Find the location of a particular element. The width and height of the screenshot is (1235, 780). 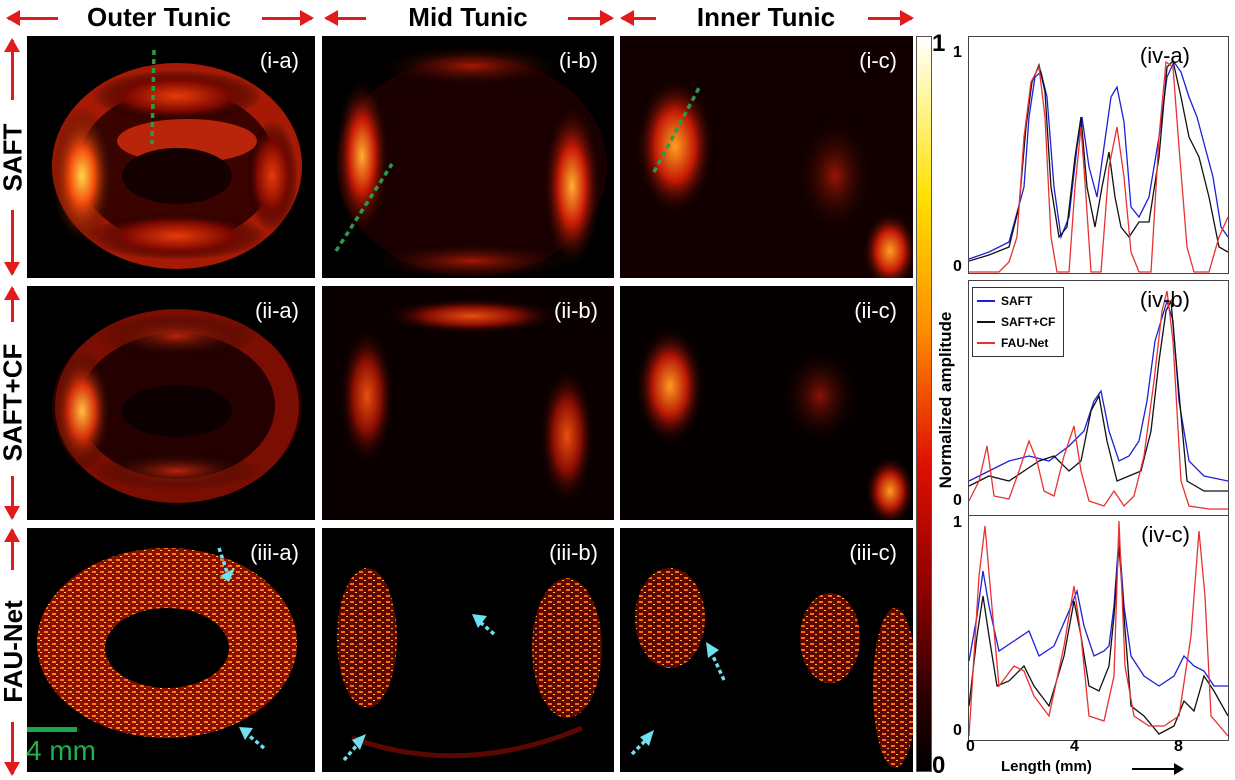

column-header-mid: Mid Tunic is located at coordinates (468, 17).